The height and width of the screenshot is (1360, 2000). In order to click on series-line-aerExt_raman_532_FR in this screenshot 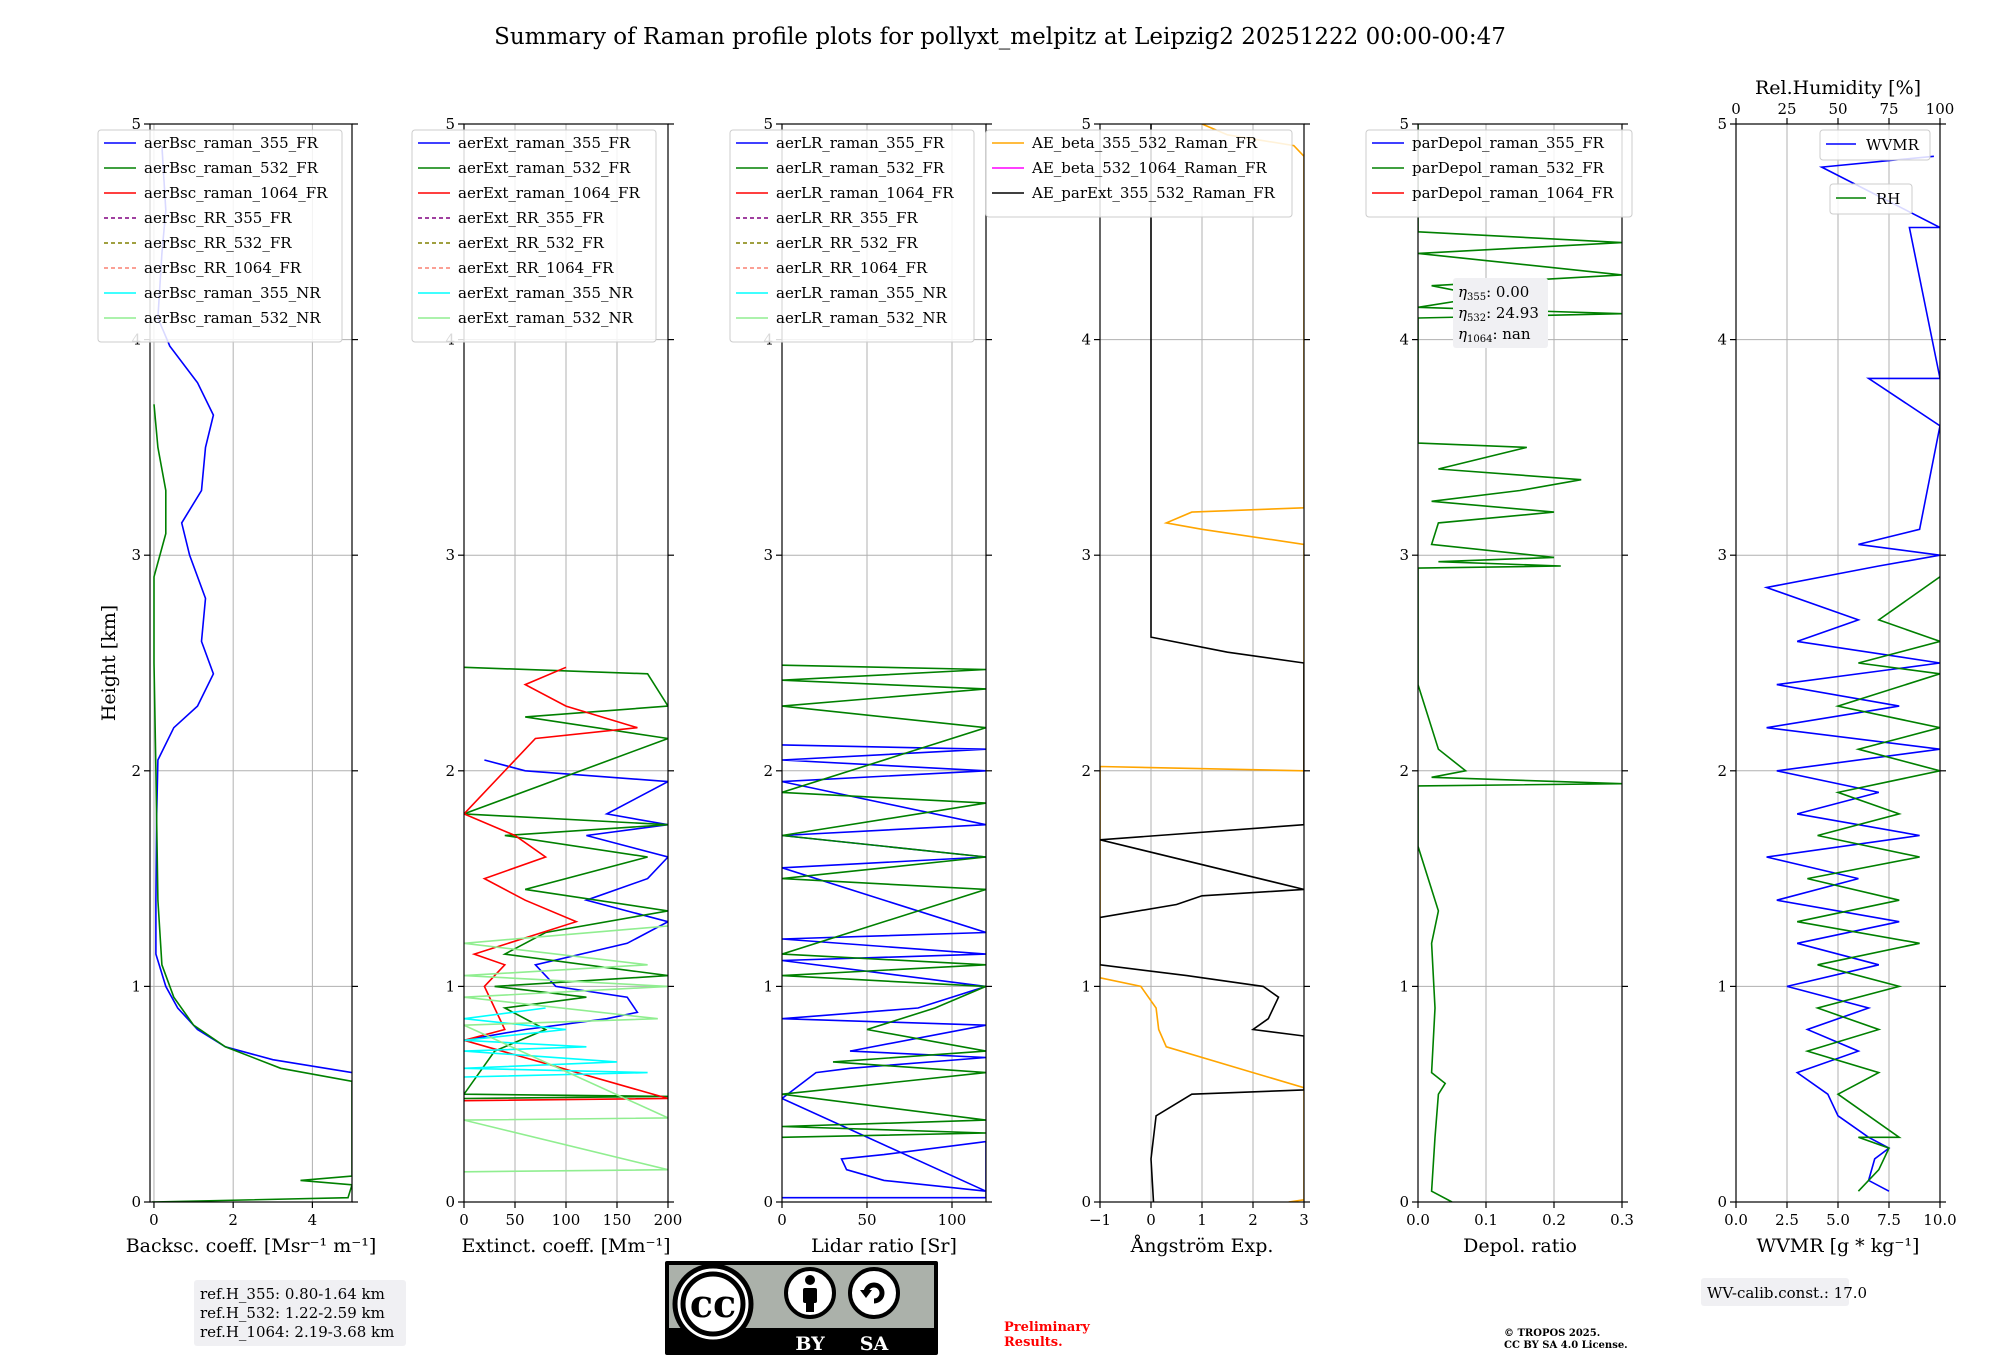, I will do `click(566, 883)`.